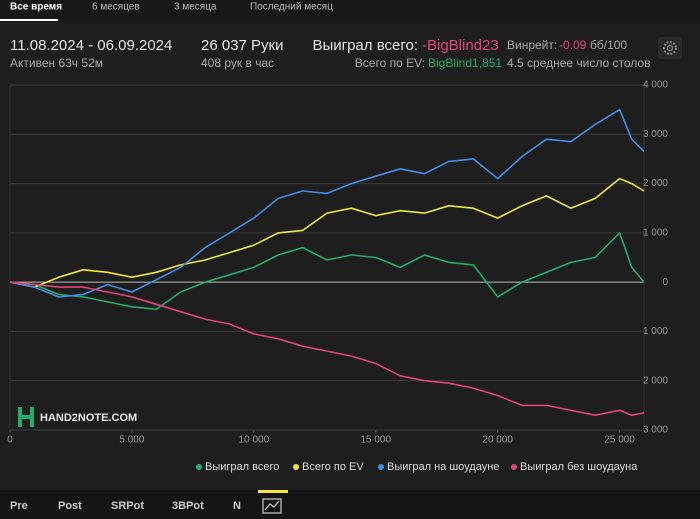 This screenshot has height=519, width=700. I want to click on y-tick-label: 4 000, so click(655, 85).